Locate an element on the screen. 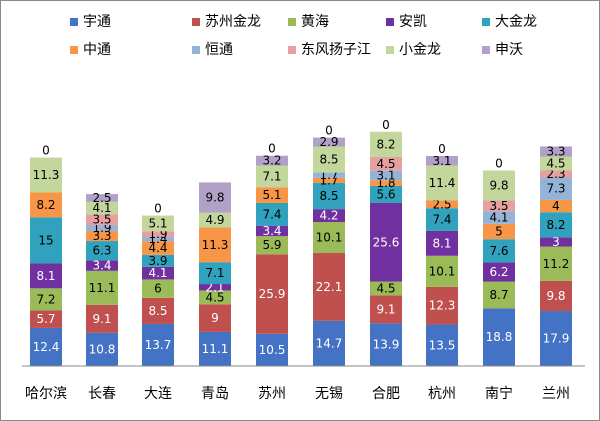 The height and width of the screenshot is (421, 600). legend-label: 苏州金龙 is located at coordinates (233, 22).